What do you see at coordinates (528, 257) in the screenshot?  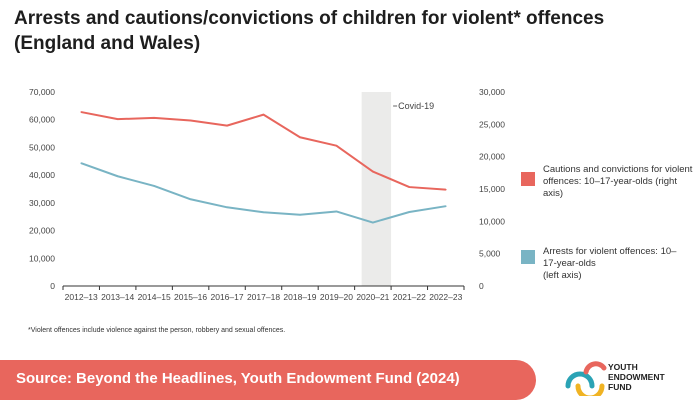 I see `legend-swatch-arrests` at bounding box center [528, 257].